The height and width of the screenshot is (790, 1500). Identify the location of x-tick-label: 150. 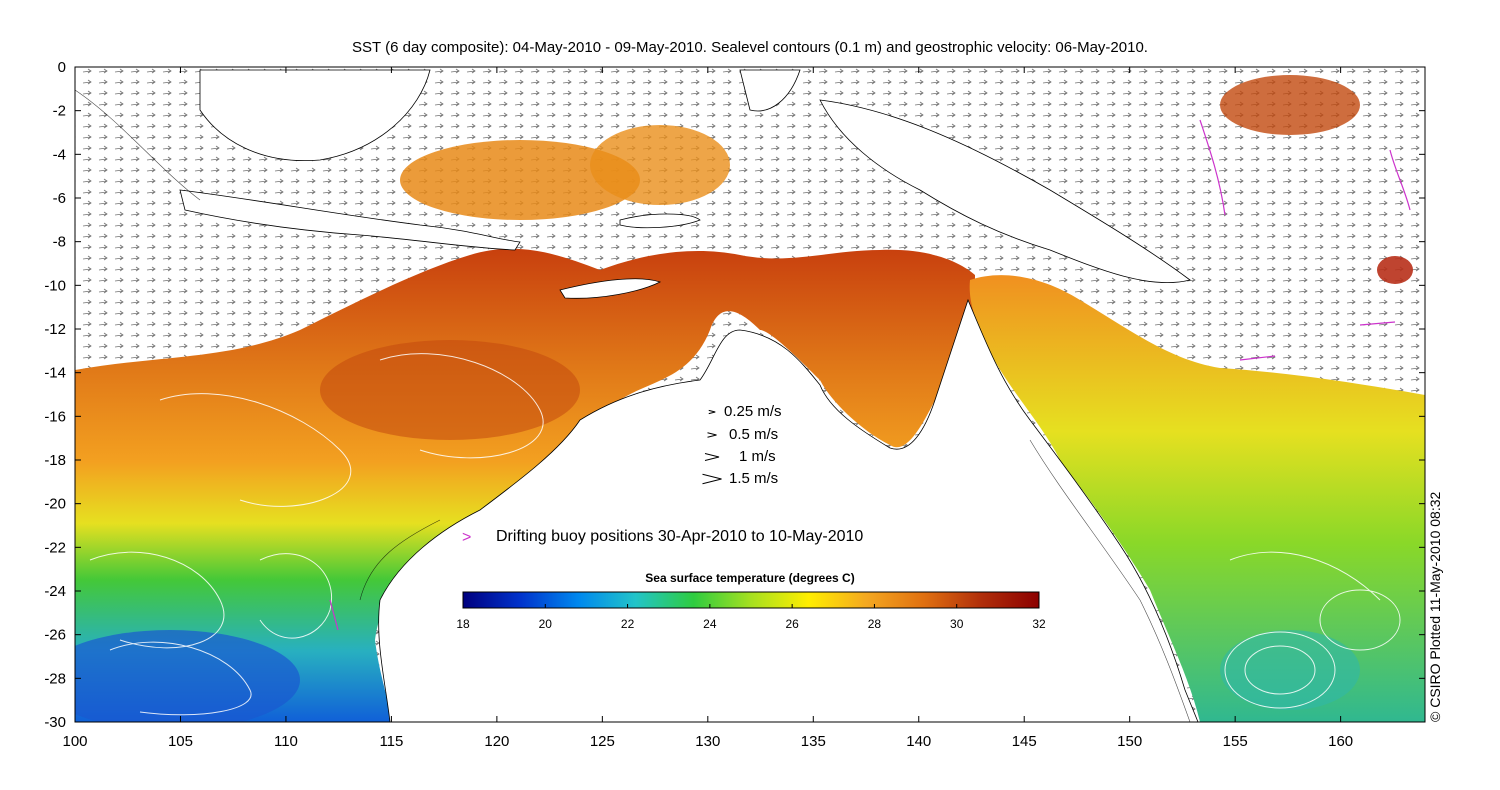
(1129, 741).